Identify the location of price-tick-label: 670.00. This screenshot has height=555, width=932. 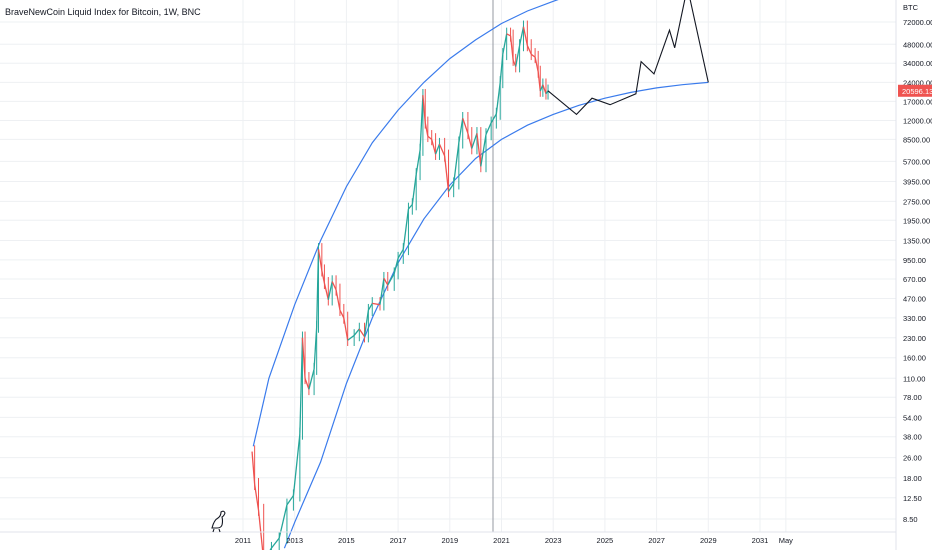
(914, 279).